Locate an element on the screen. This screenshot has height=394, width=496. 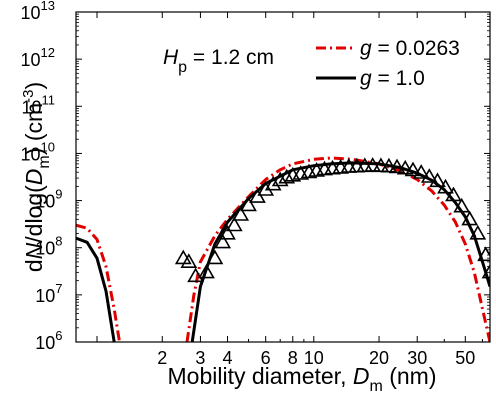
legend: g = 0.0263 g = 1.0 is located at coordinates (388, 63).